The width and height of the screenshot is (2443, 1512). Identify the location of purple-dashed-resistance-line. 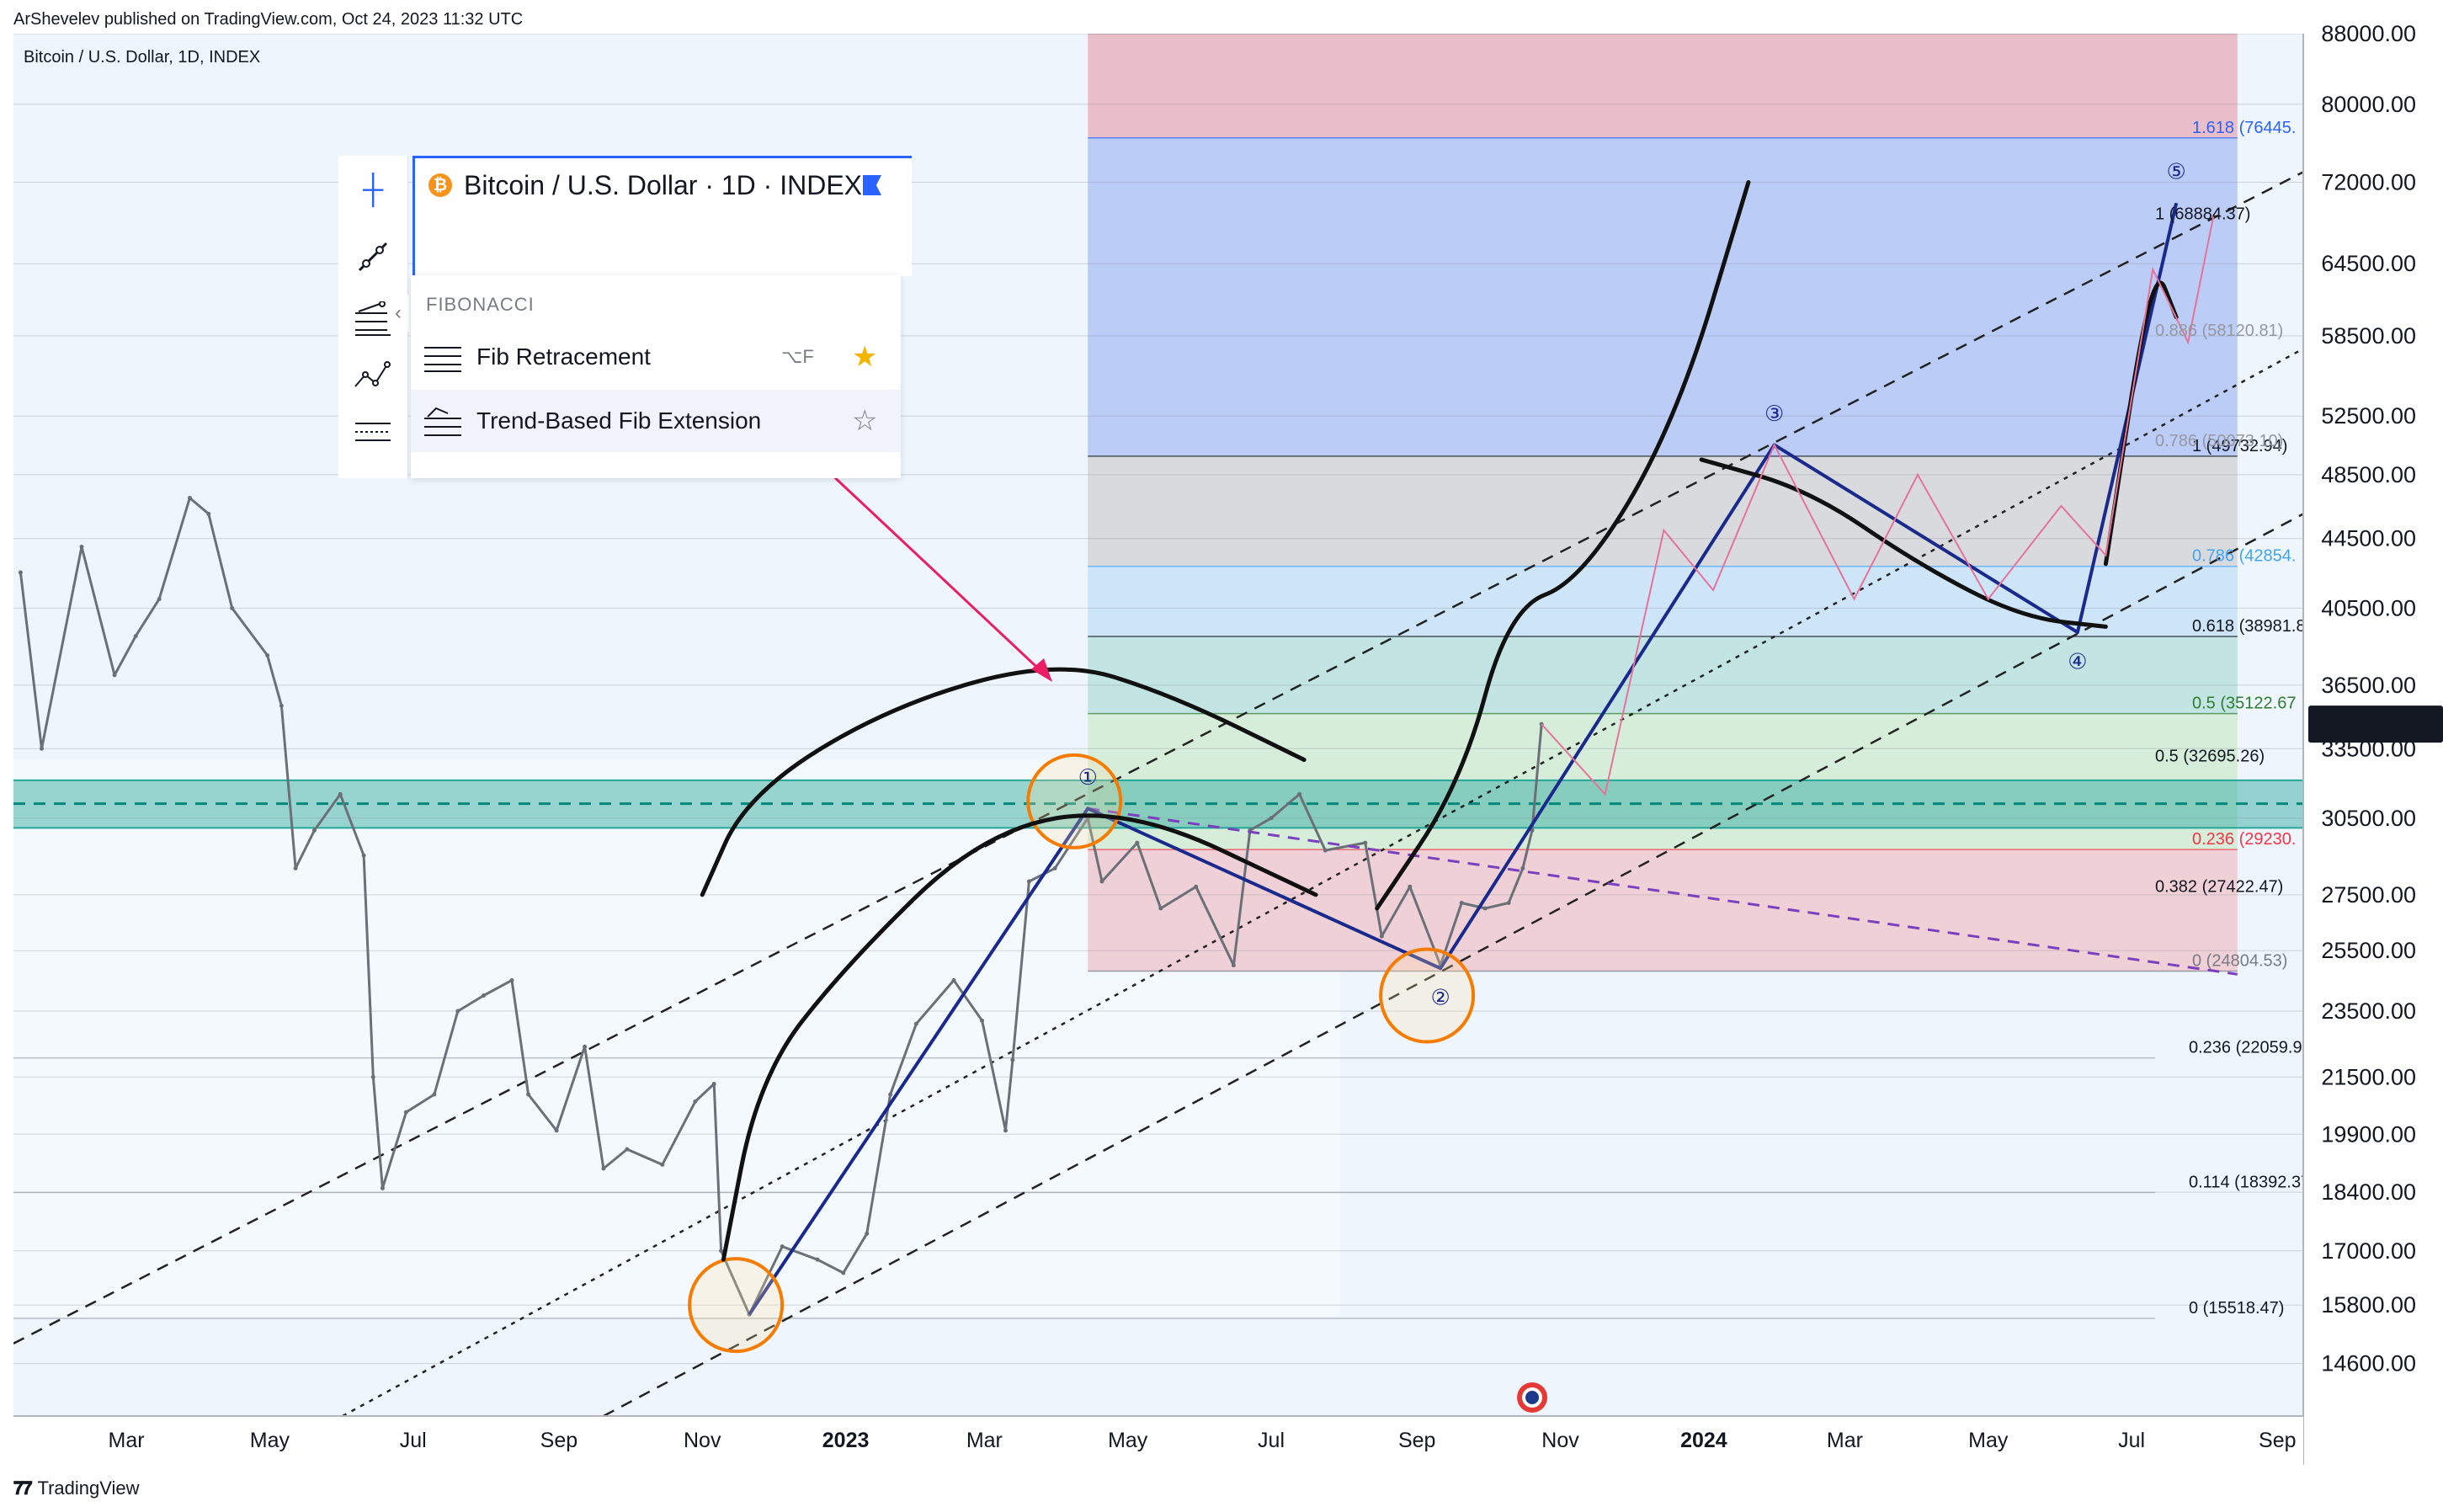
(1663, 892).